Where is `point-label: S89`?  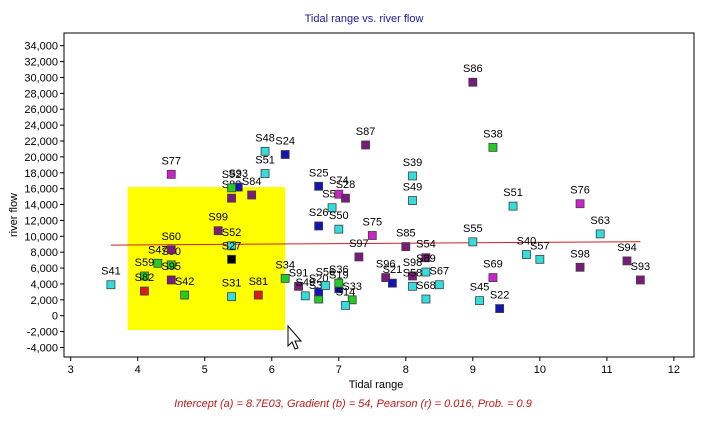 point-label: S89 is located at coordinates (426, 259).